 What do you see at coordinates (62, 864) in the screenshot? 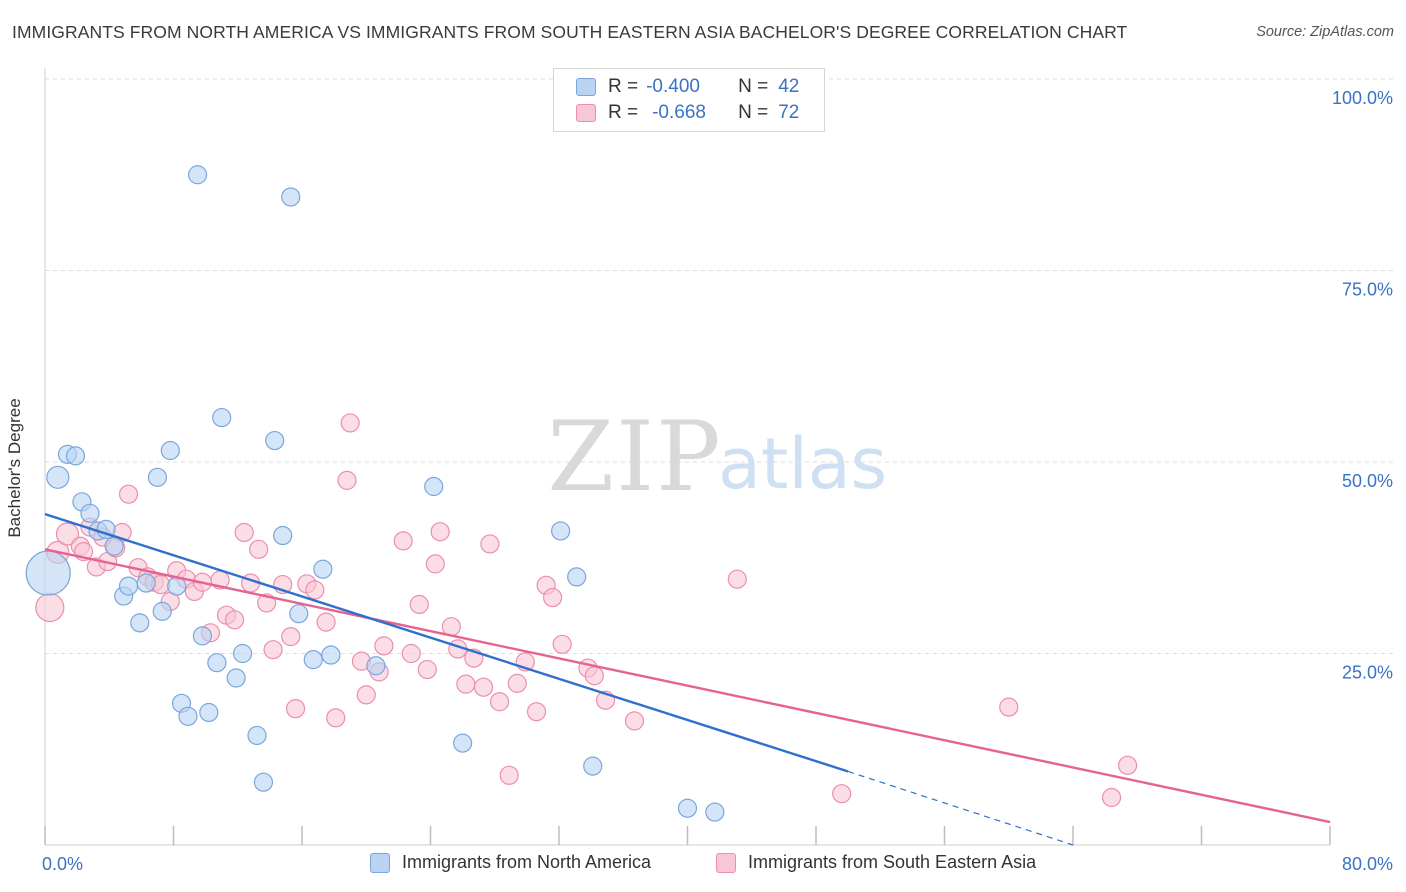
I see `x-tick-label: 0.0%` at bounding box center [62, 864].